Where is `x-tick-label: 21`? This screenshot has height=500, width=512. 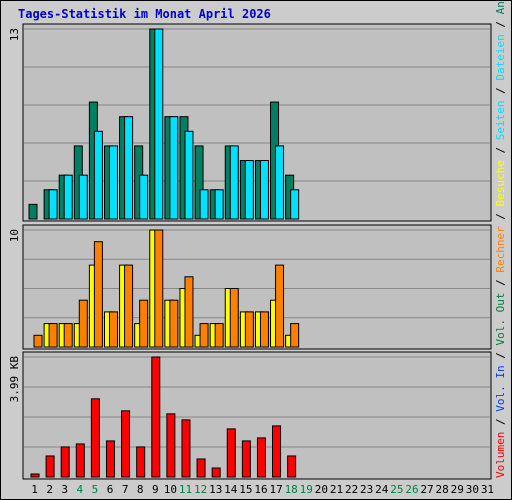 x-tick-label: 21 is located at coordinates (336, 489).